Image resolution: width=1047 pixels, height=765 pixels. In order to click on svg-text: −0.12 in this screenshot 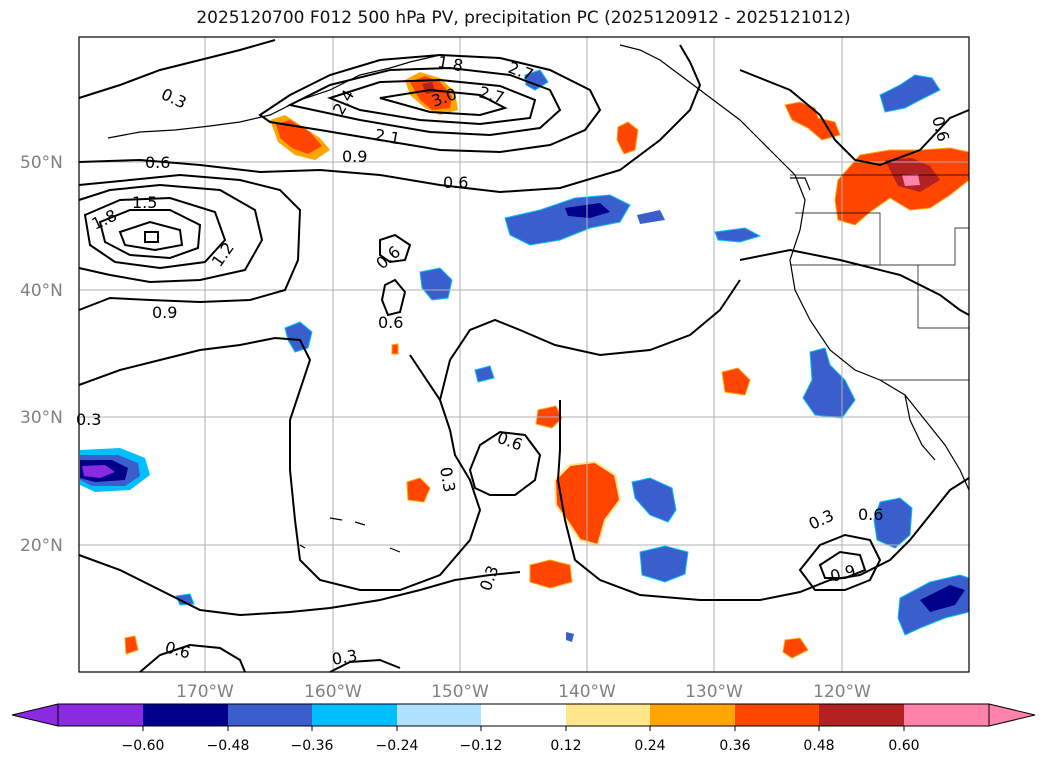, I will do `click(481, 746)`.